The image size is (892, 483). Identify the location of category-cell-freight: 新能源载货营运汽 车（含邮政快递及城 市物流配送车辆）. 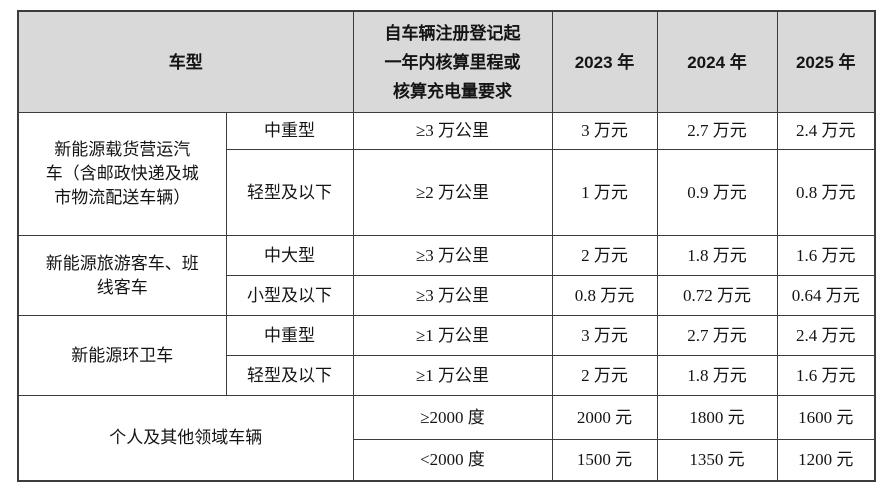
(122, 174).